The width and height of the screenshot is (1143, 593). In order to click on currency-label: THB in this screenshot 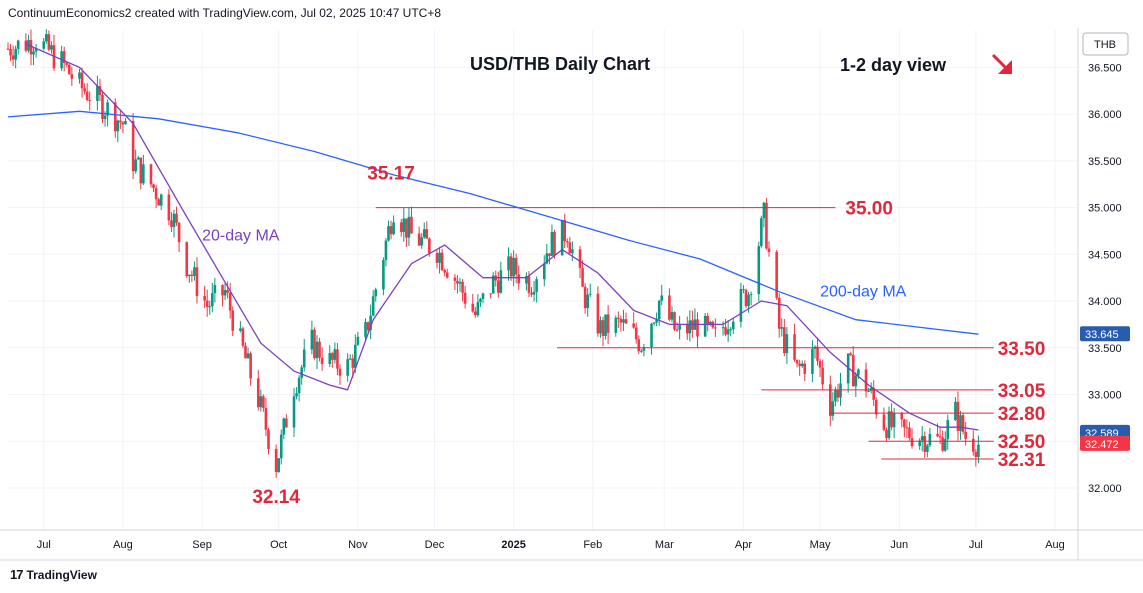, I will do `click(1105, 45)`.